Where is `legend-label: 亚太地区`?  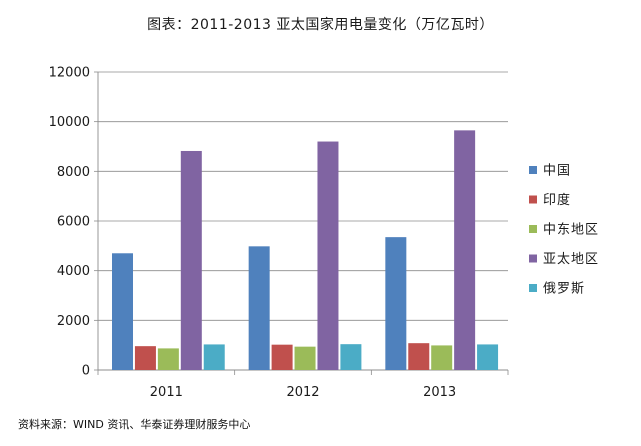
legend-label: 亚太地区 is located at coordinates (571, 259).